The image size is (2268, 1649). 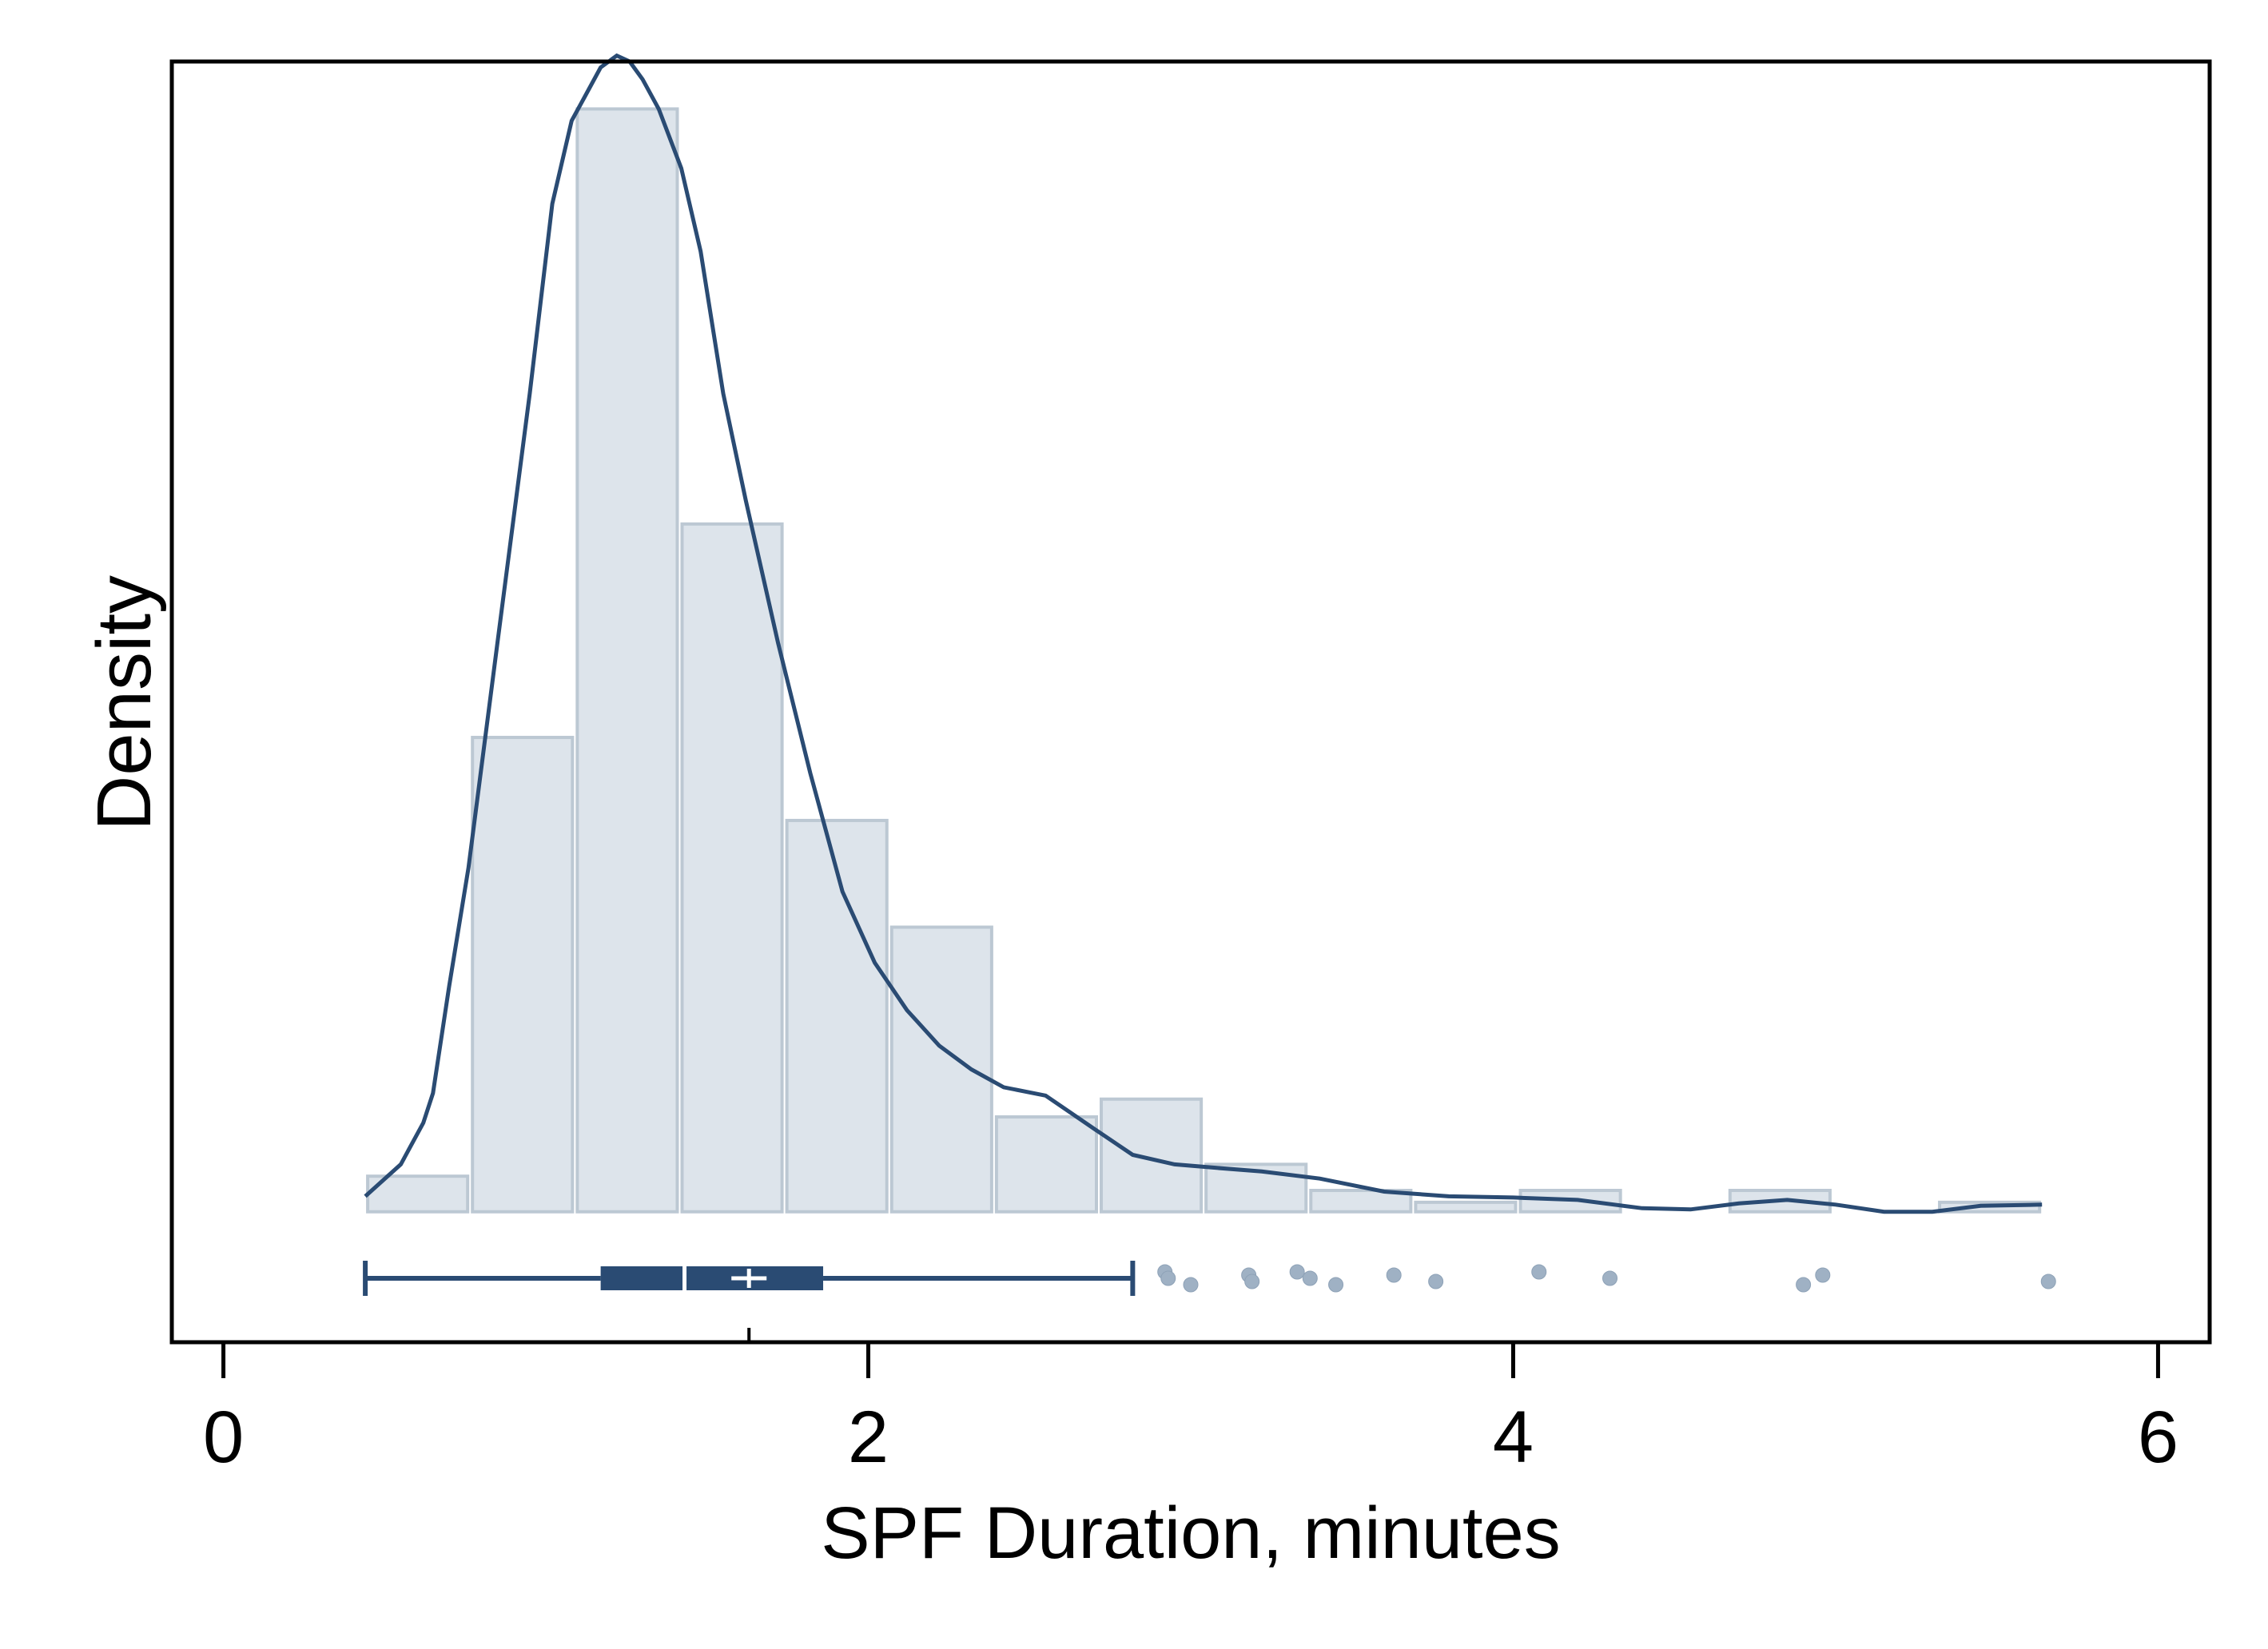 I want to click on boxplot-box, so click(x=712, y=1278).